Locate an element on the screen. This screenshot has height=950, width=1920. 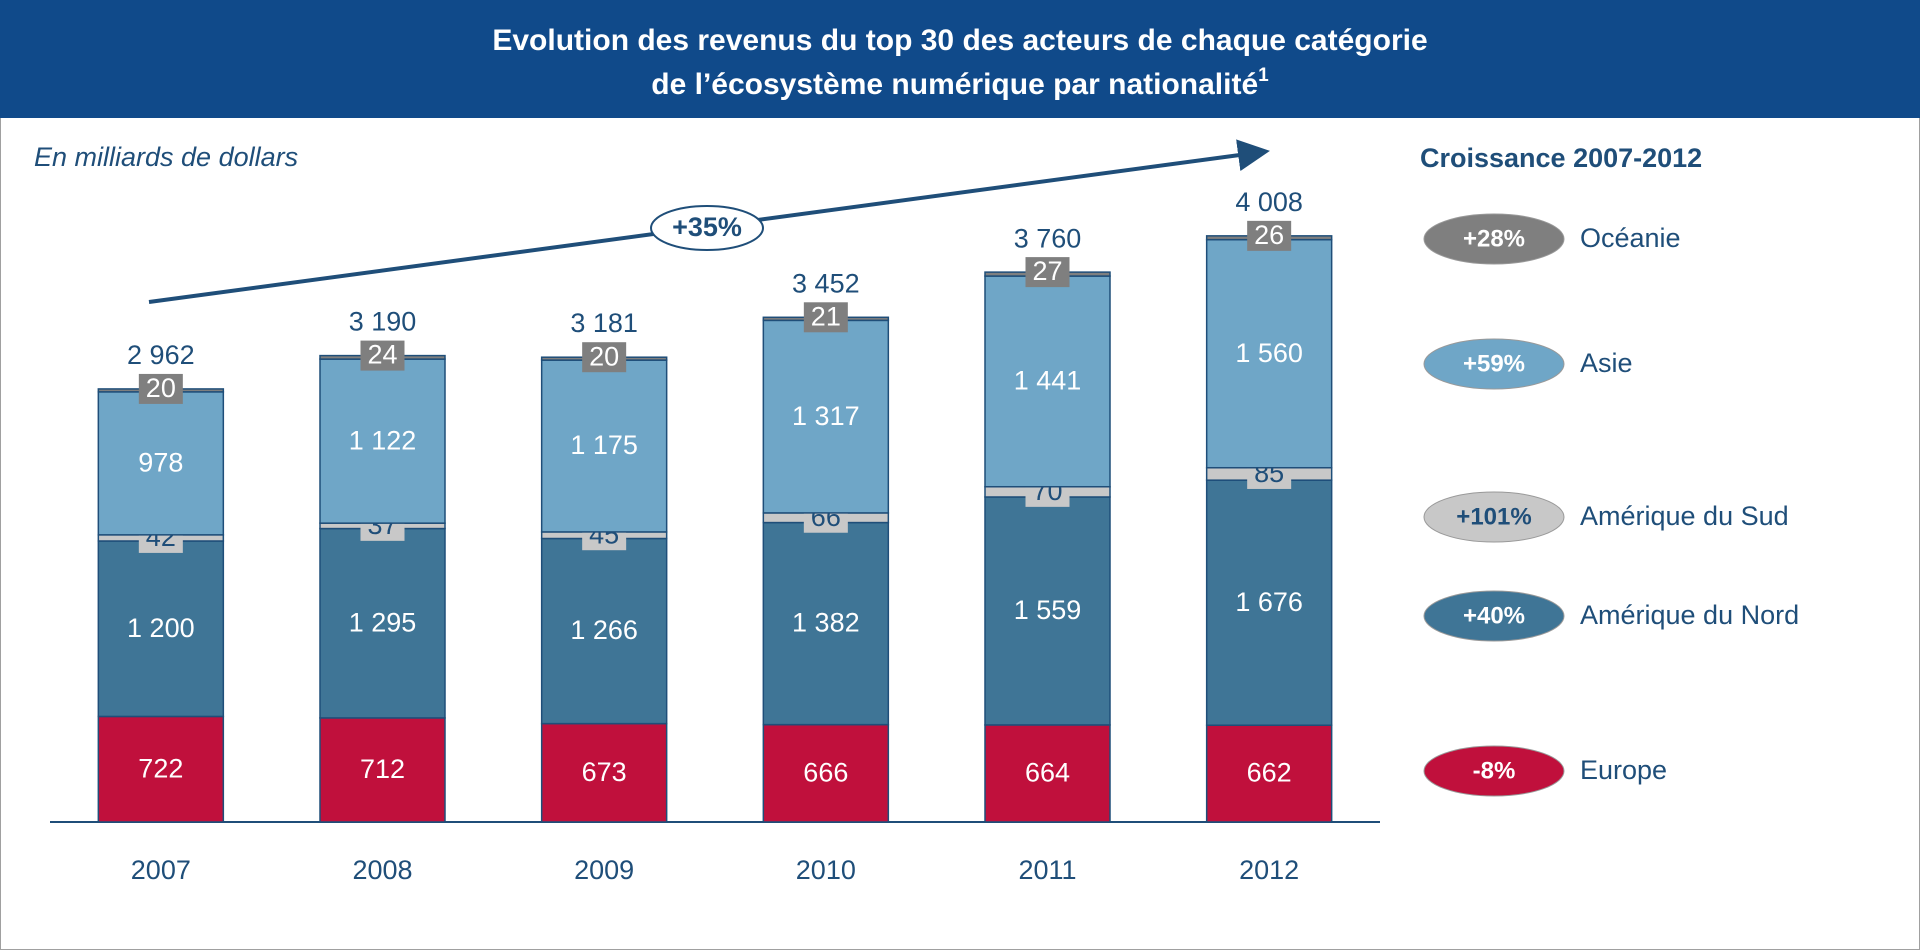
value-label: 722 is located at coordinates (160, 768).